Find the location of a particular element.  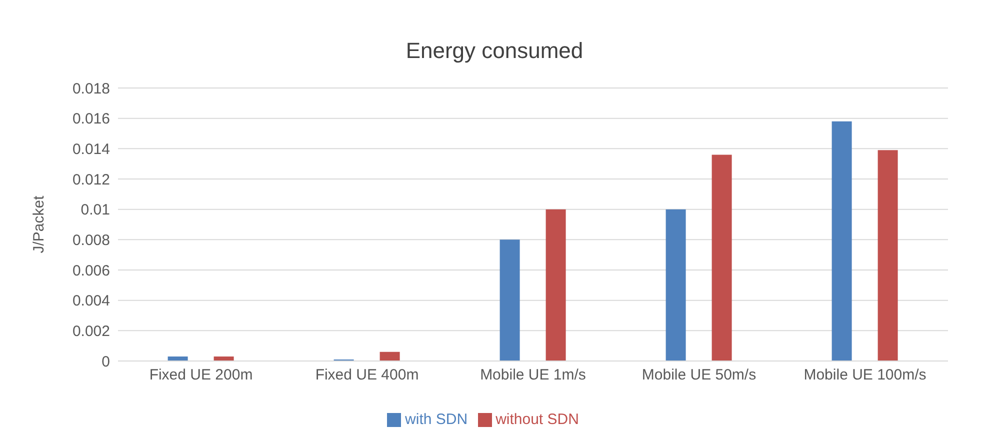

y-tick-label: 0.016 is located at coordinates (91, 119).